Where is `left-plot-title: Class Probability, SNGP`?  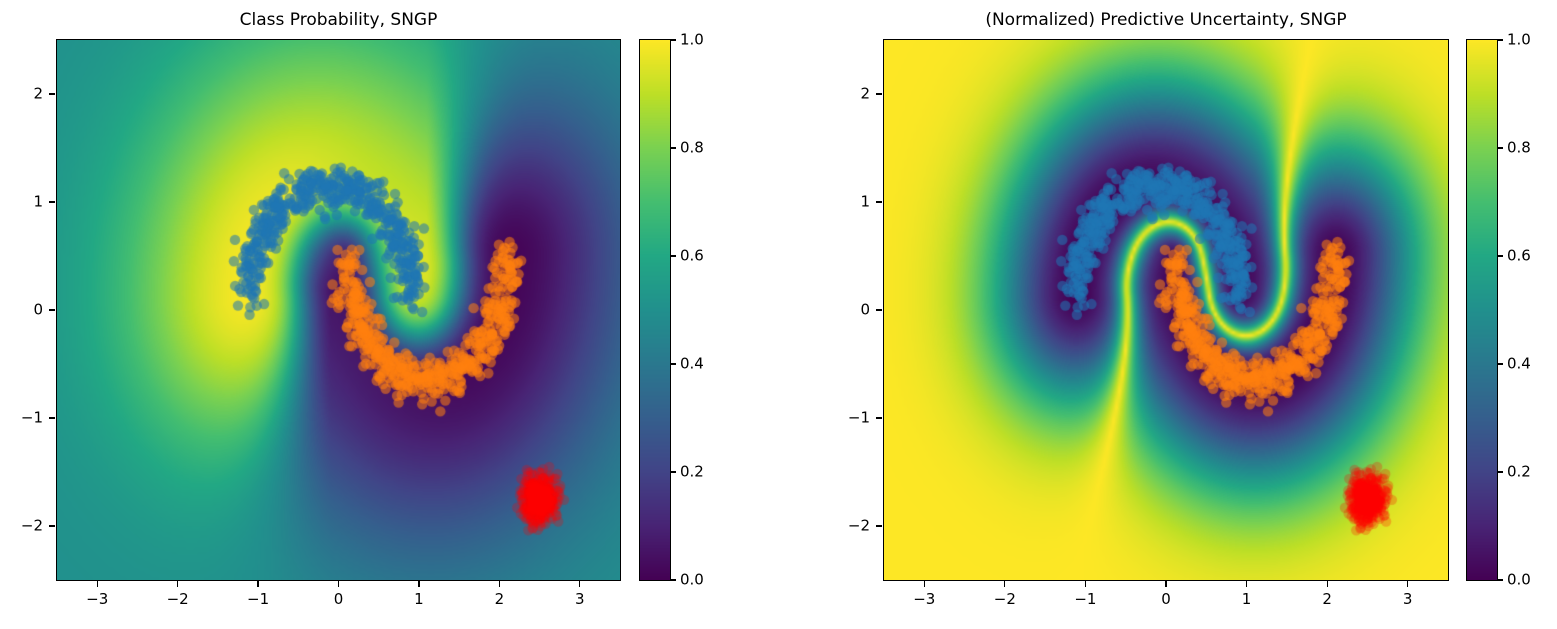
left-plot-title: Class Probability, SNGP is located at coordinates (338, 20).